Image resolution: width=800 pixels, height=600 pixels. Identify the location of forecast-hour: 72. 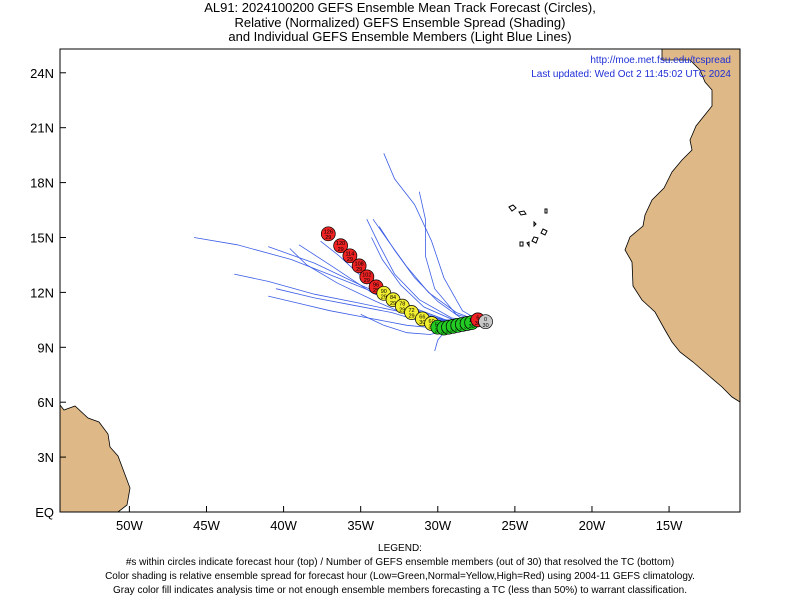
(412, 311).